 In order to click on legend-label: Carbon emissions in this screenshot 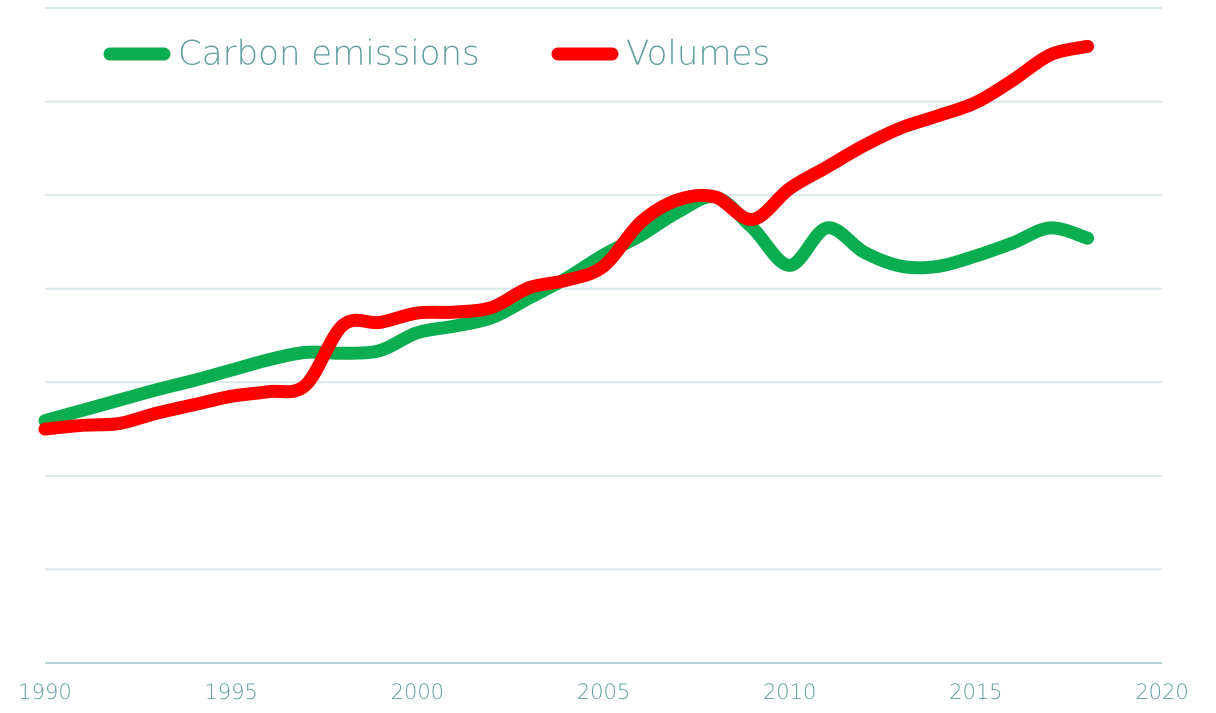, I will do `click(329, 54)`.